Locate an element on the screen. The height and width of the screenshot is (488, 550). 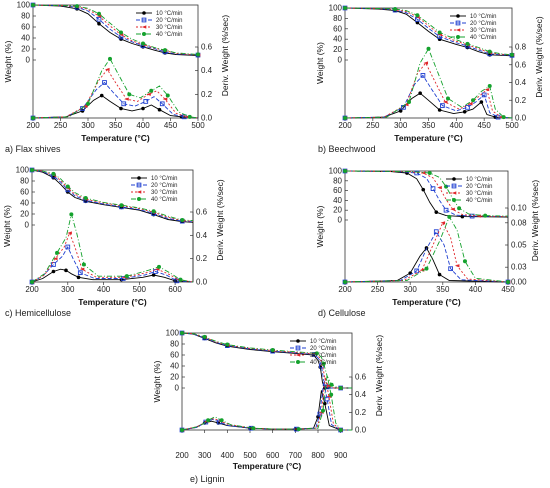
x-tick-label: 350 is located at coordinates (443, 289).